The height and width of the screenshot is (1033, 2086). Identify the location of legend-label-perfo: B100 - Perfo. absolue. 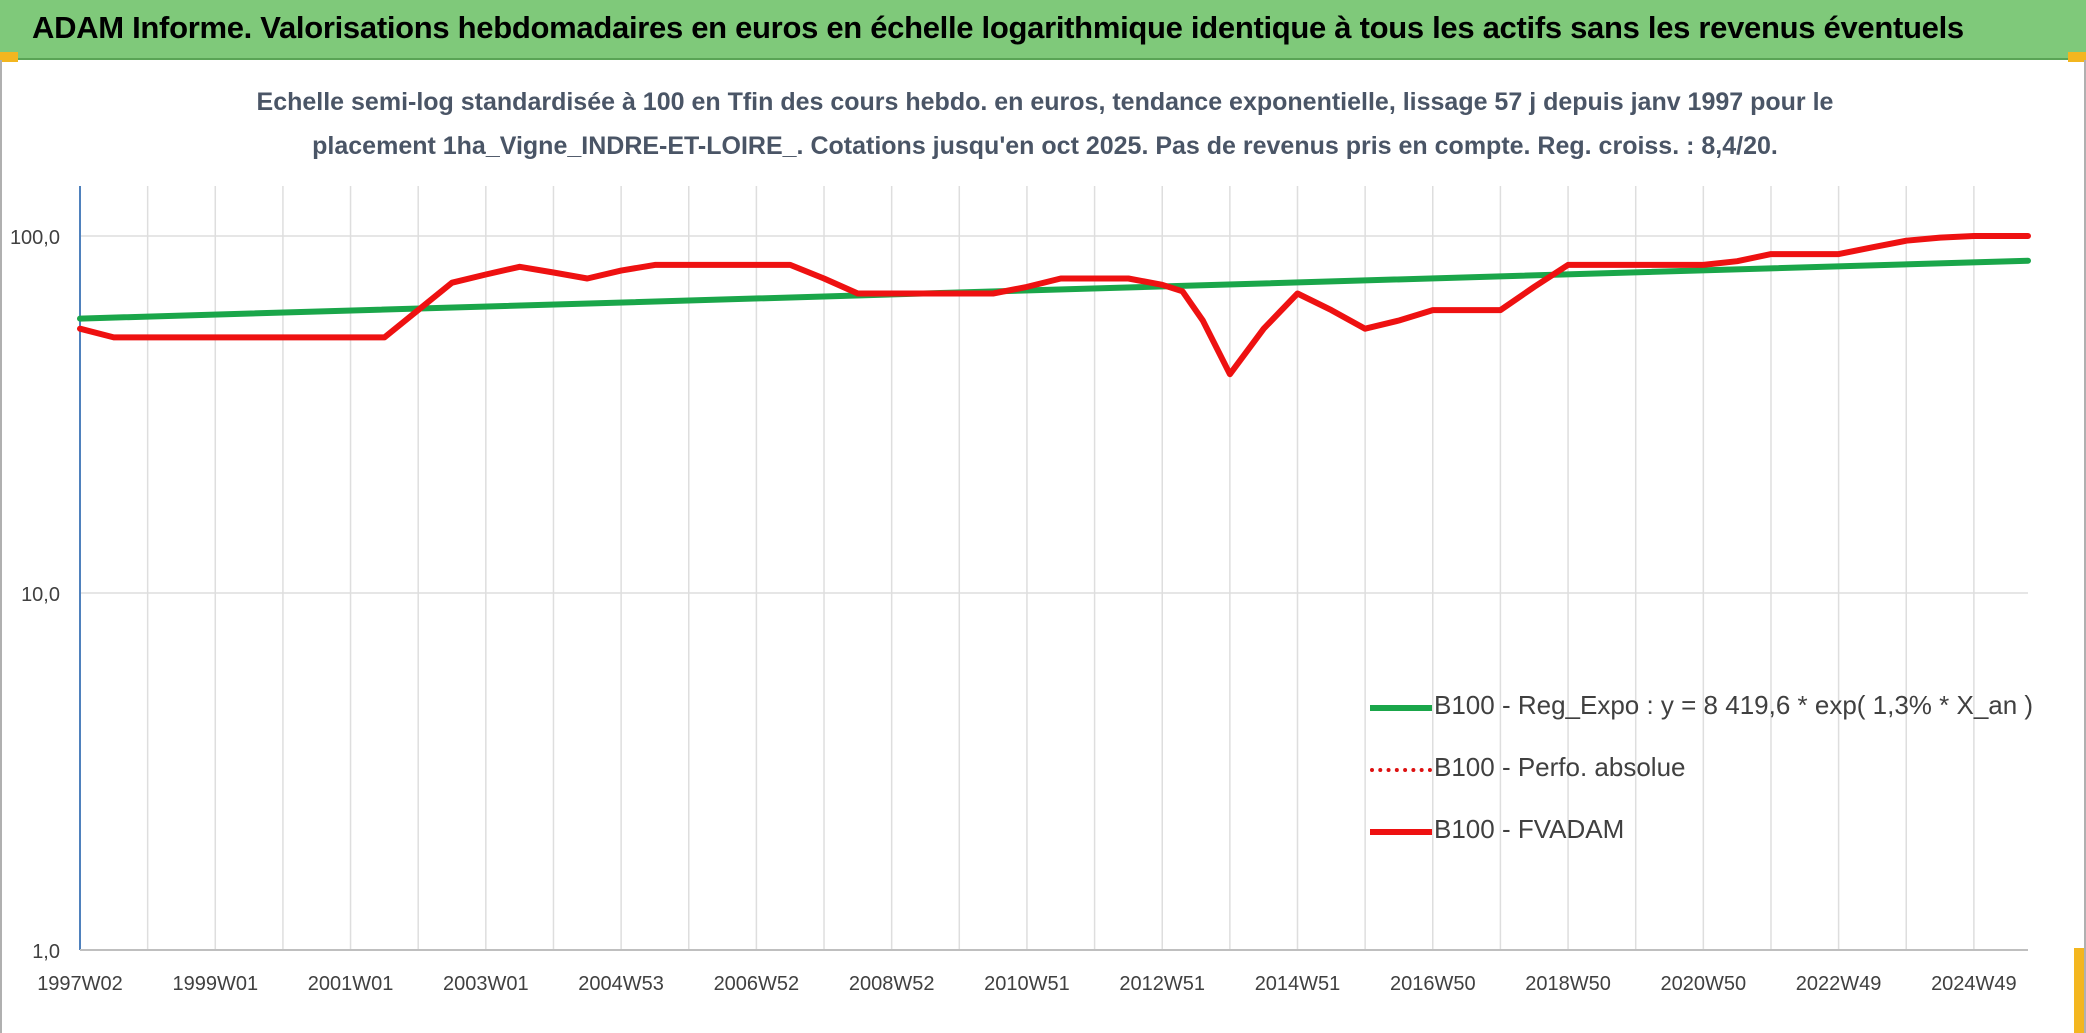
(1560, 767).